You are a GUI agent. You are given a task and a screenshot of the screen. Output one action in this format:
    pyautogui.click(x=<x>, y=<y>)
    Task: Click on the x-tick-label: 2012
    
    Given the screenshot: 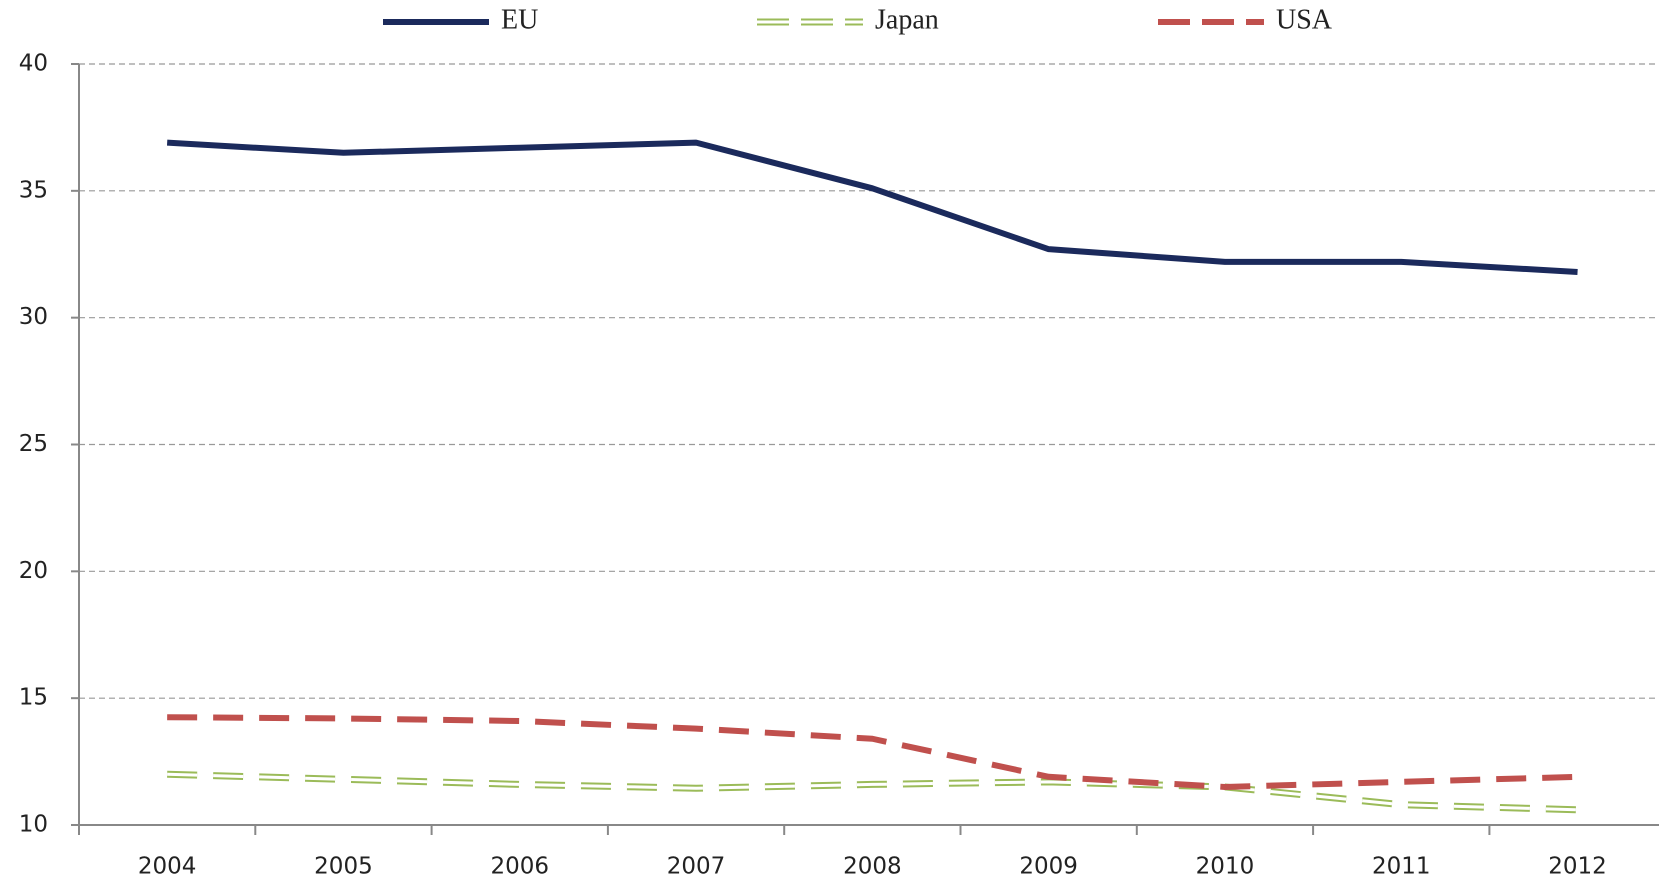 What is the action you would take?
    pyautogui.click(x=1577, y=867)
    